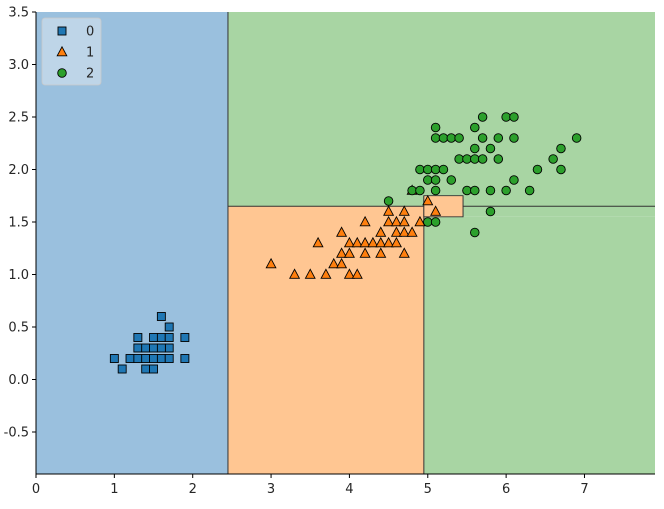  I want to click on boundary-box, so click(443, 206).